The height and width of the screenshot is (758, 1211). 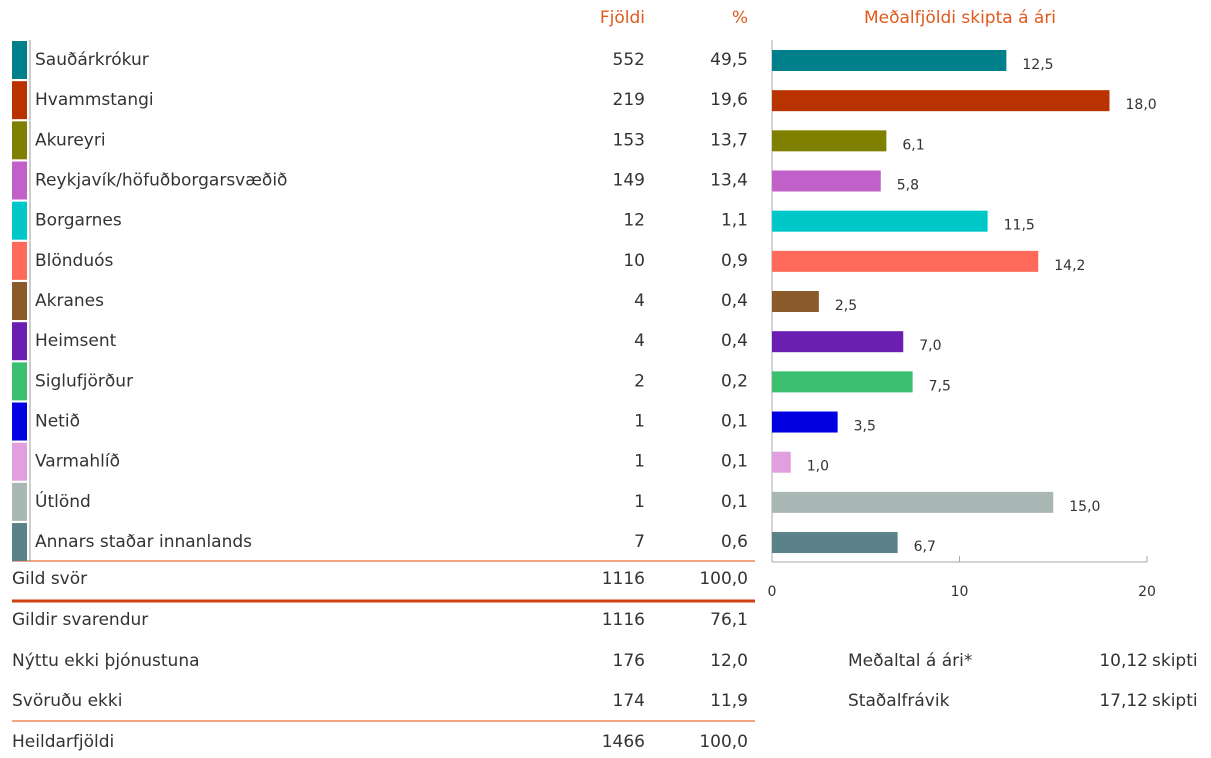 I want to click on count: 2, so click(x=639, y=381).